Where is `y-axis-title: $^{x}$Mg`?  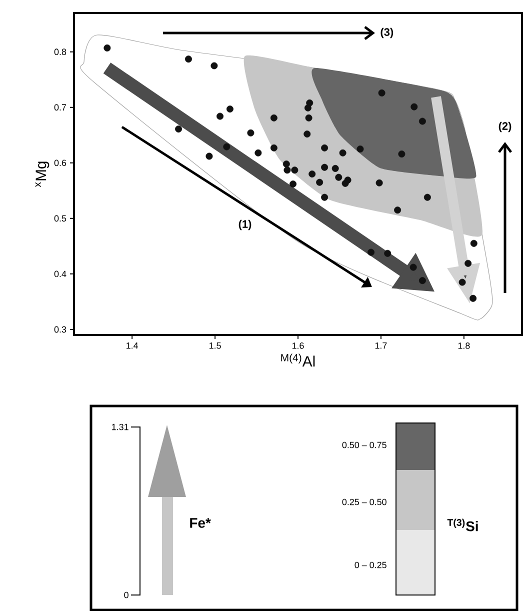
y-axis-title: $^{x}$Mg is located at coordinates (42, 175).